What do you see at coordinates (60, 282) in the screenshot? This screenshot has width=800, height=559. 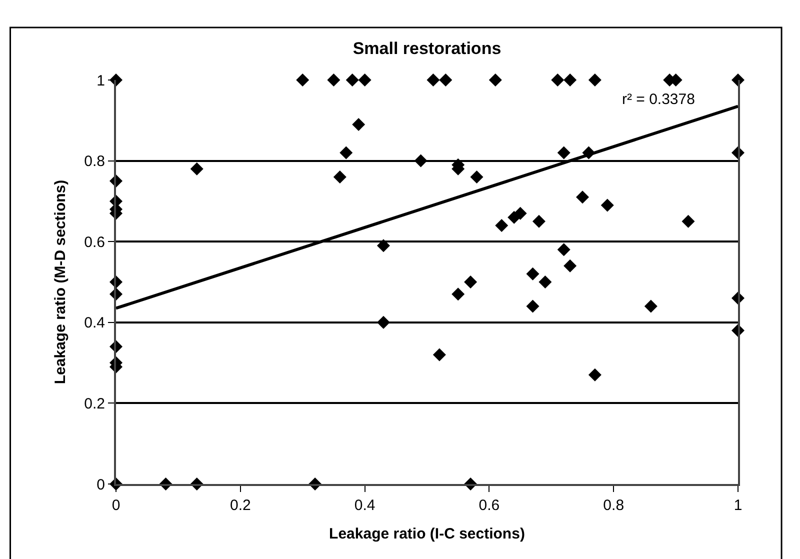 I see `y-axis-title: Leakage ratio (M-D sections)` at bounding box center [60, 282].